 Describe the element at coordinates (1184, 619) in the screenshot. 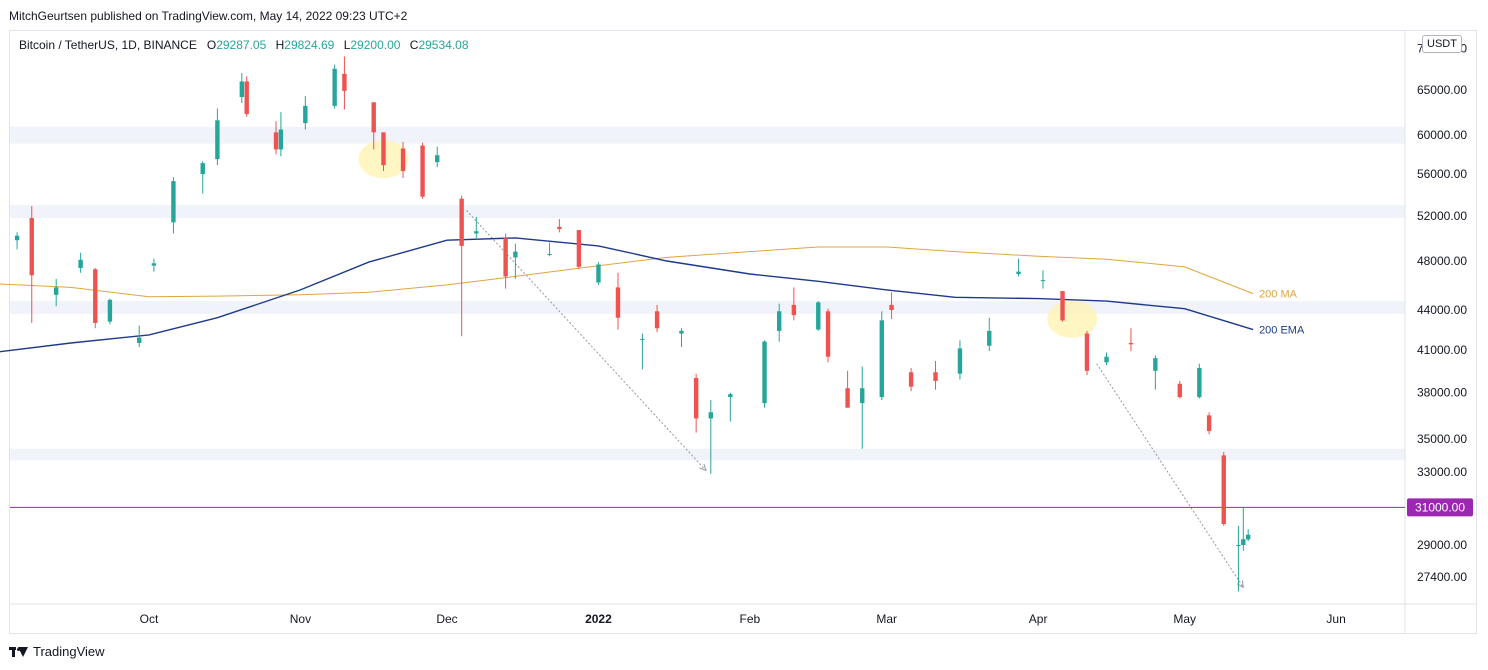

I see `time-tick-label: May` at that location.